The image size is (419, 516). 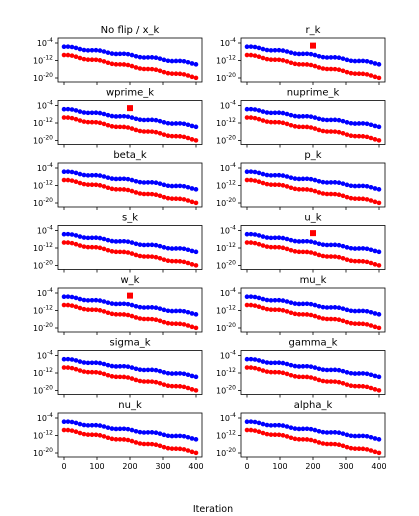 I want to click on subplot-title: sigma_k, so click(x=130, y=343).